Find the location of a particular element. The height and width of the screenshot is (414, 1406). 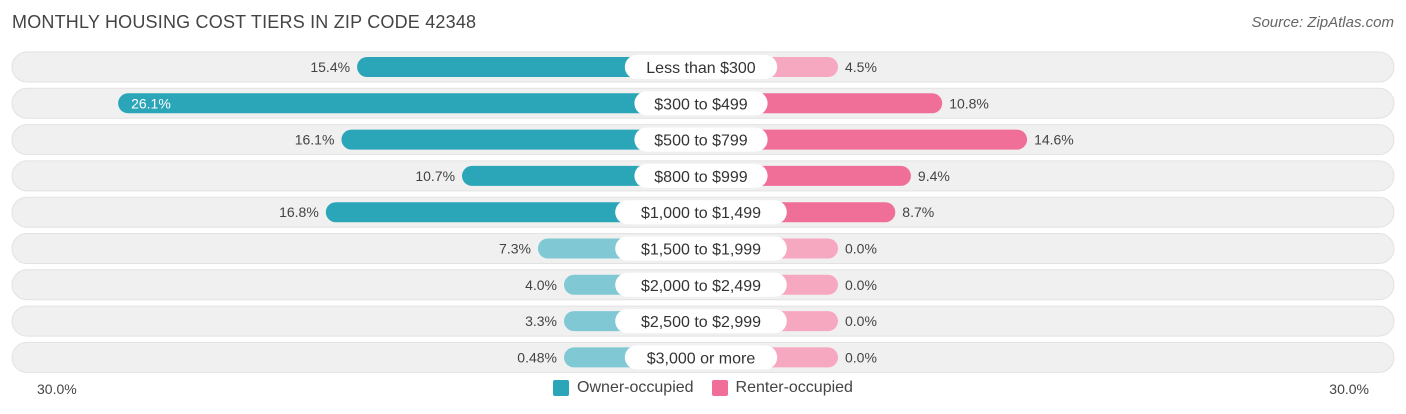

owner-value-label: 4.0% is located at coordinates (541, 285).